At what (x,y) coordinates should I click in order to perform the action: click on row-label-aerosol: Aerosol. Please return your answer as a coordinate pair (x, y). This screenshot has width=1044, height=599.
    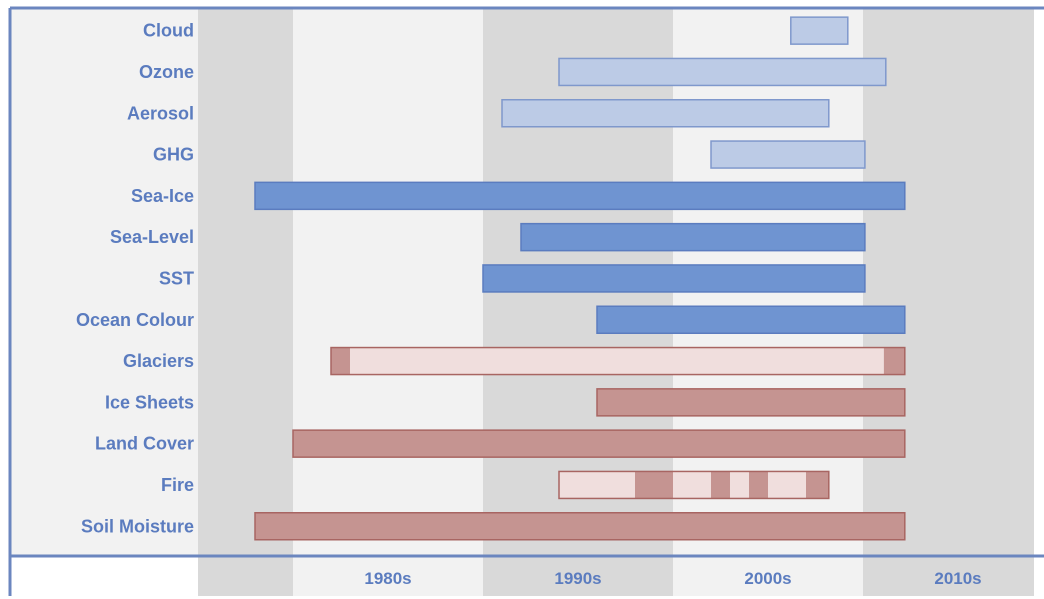
    Looking at the image, I should click on (160, 113).